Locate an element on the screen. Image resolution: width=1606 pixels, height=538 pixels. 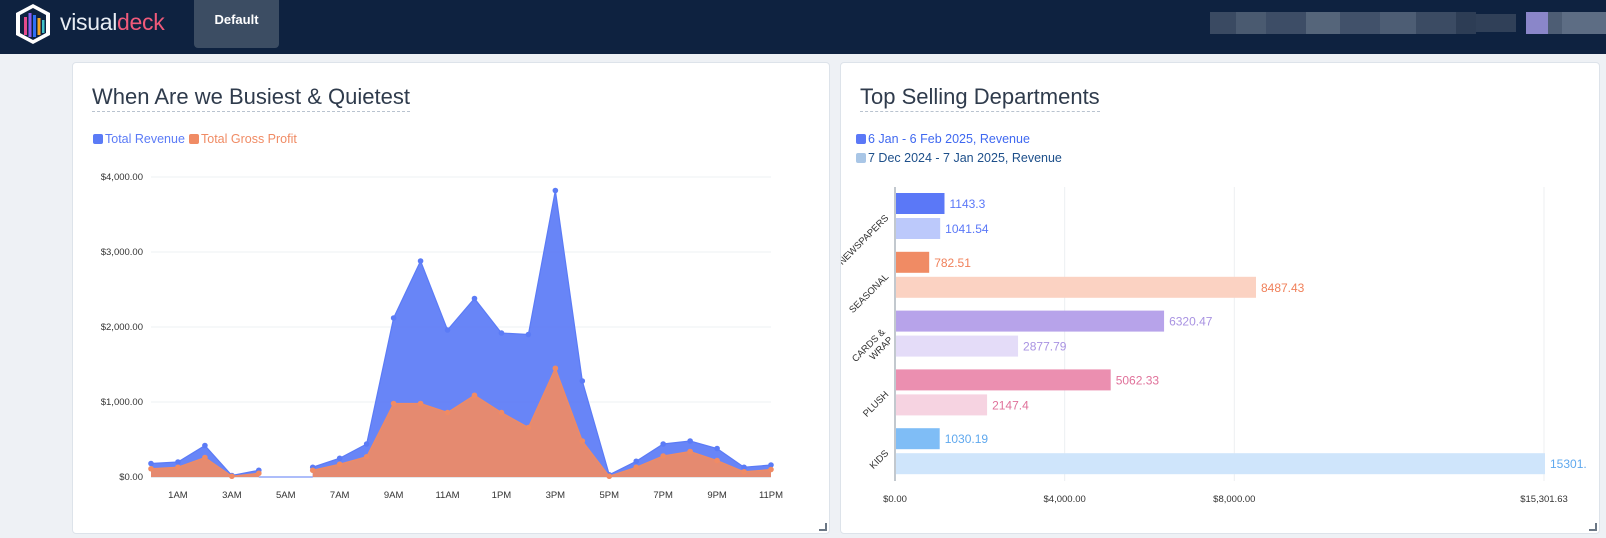
brand-name: visualdeck is located at coordinates (112, 22).